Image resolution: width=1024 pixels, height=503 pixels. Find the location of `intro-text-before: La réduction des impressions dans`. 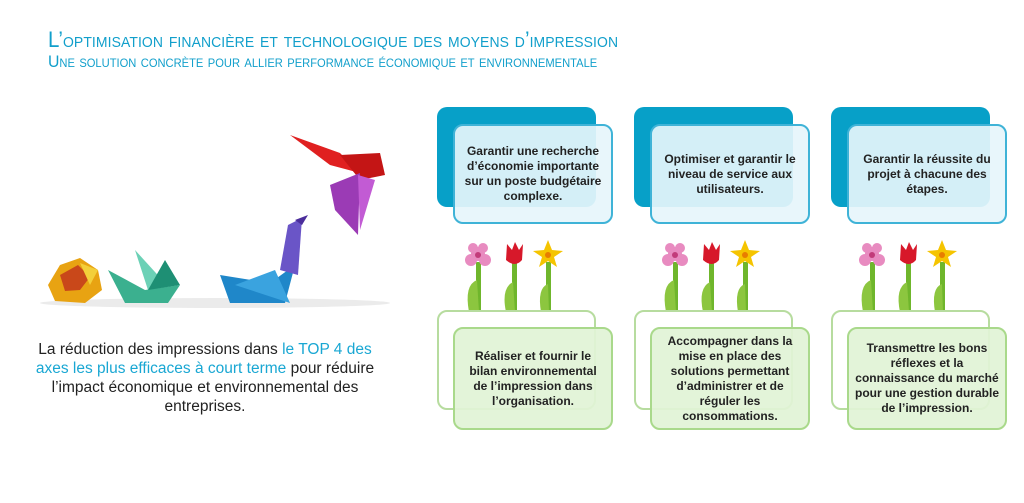

intro-text-before: La réduction des impressions dans is located at coordinates (160, 349).